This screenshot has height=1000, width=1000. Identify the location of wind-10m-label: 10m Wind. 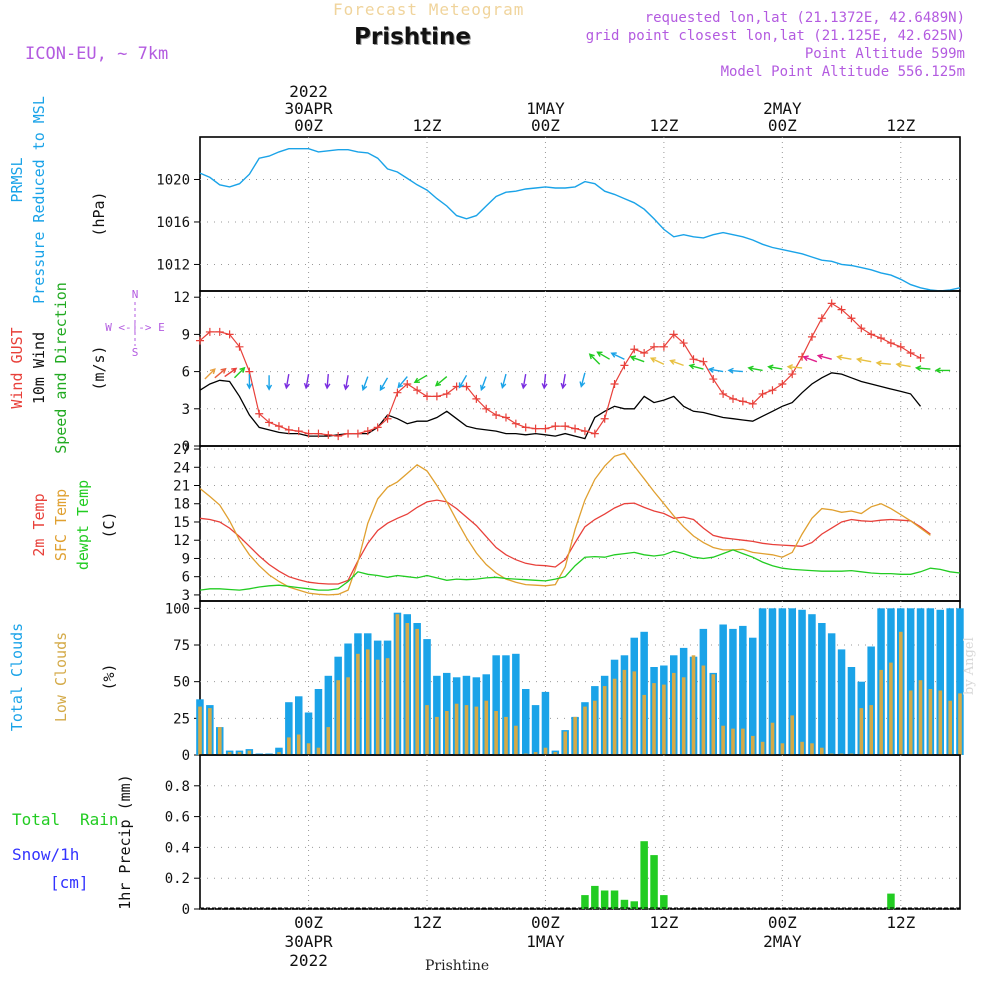
(39, 368).